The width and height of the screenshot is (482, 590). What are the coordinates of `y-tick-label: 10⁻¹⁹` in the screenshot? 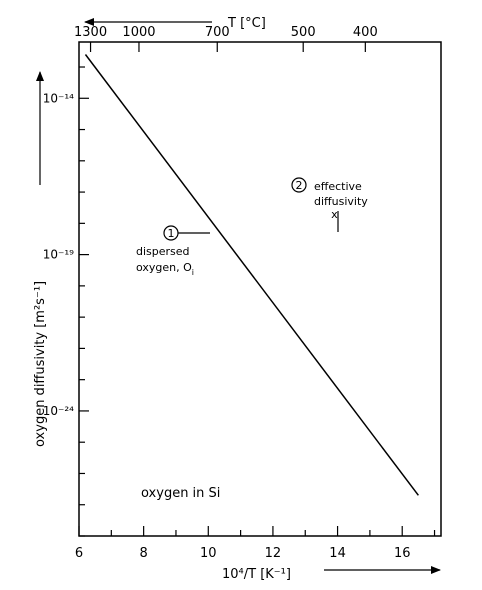 It's located at (58, 255).